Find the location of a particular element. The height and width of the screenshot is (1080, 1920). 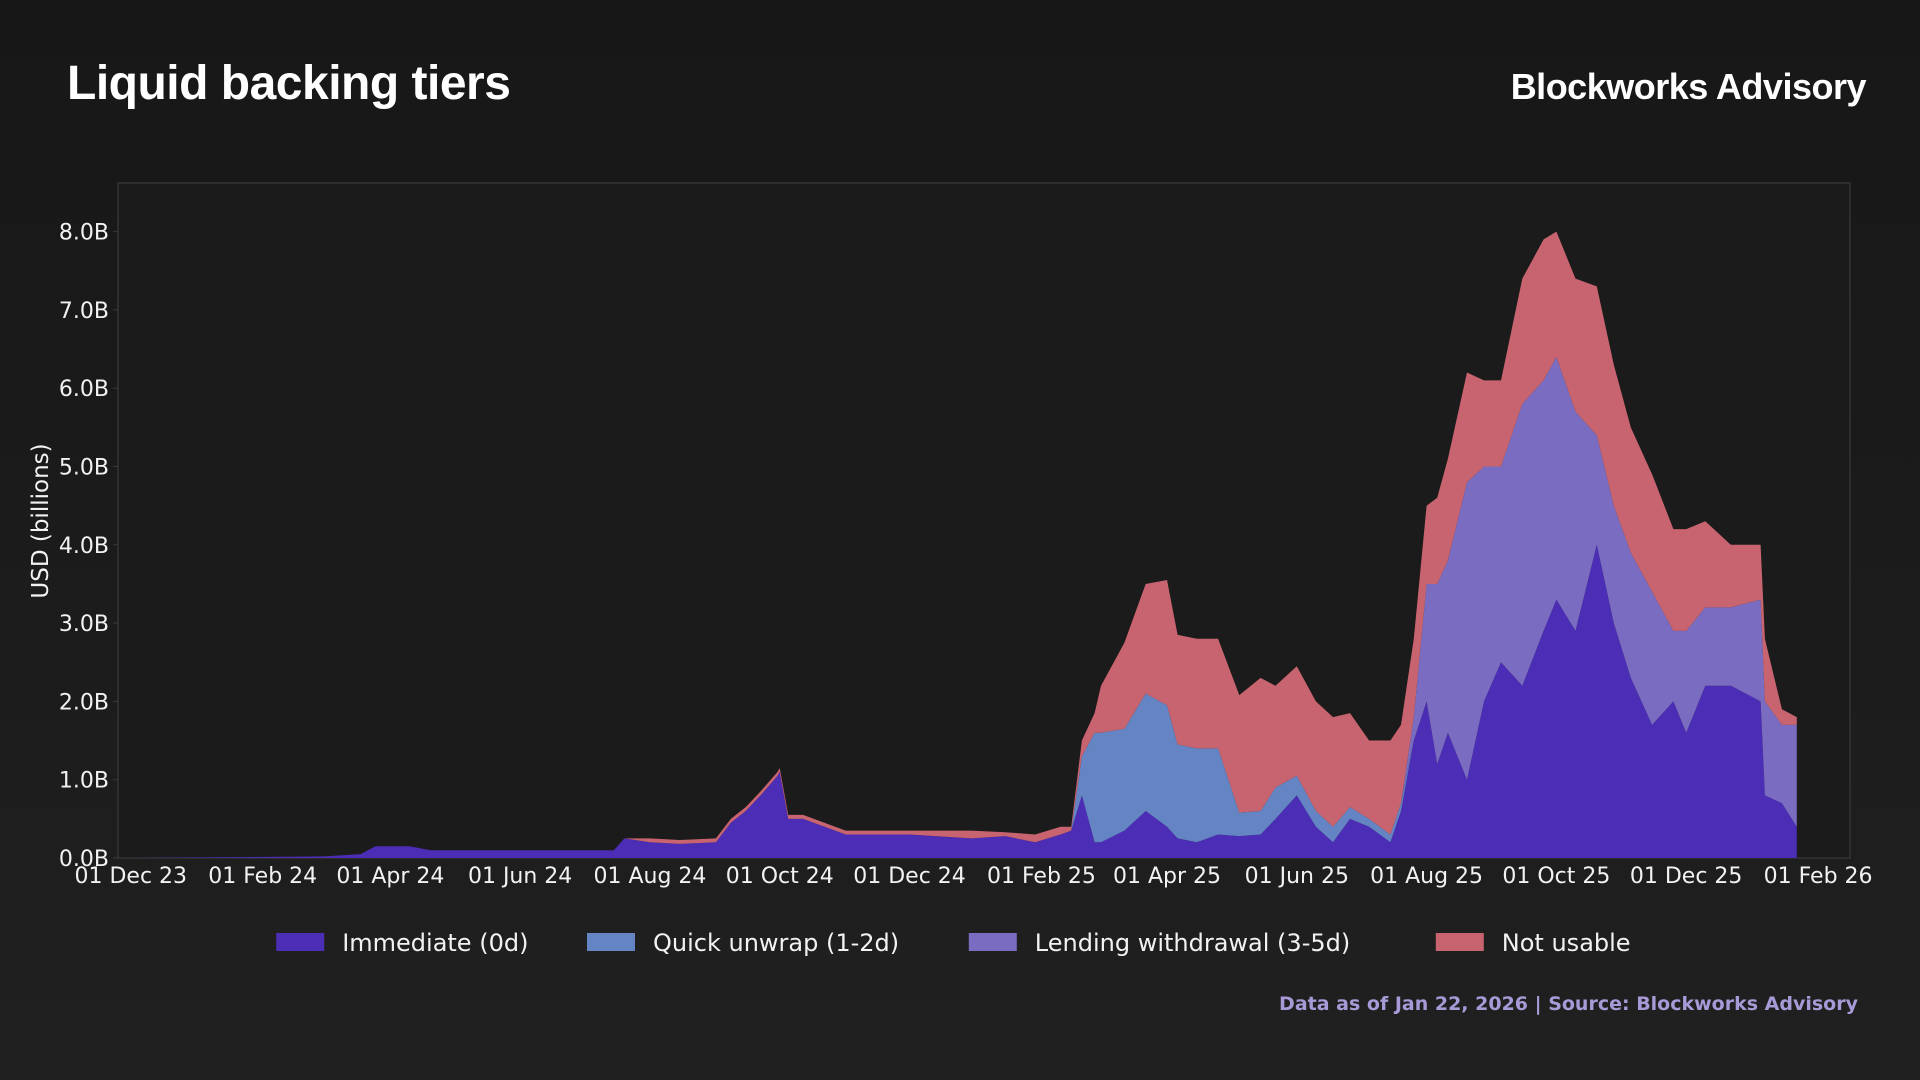

y-tick-label: 7.0B is located at coordinates (84, 311).